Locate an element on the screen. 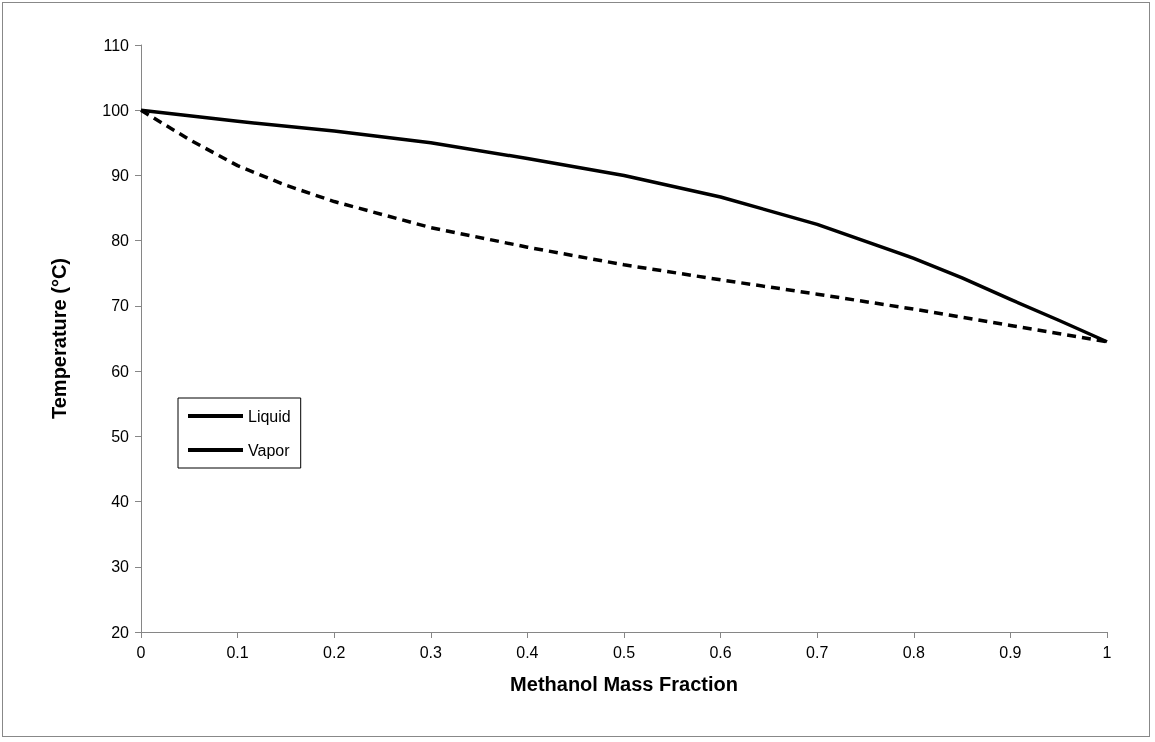 This screenshot has width=1155, height=742. y-tick-label: 50 is located at coordinates (120, 436).